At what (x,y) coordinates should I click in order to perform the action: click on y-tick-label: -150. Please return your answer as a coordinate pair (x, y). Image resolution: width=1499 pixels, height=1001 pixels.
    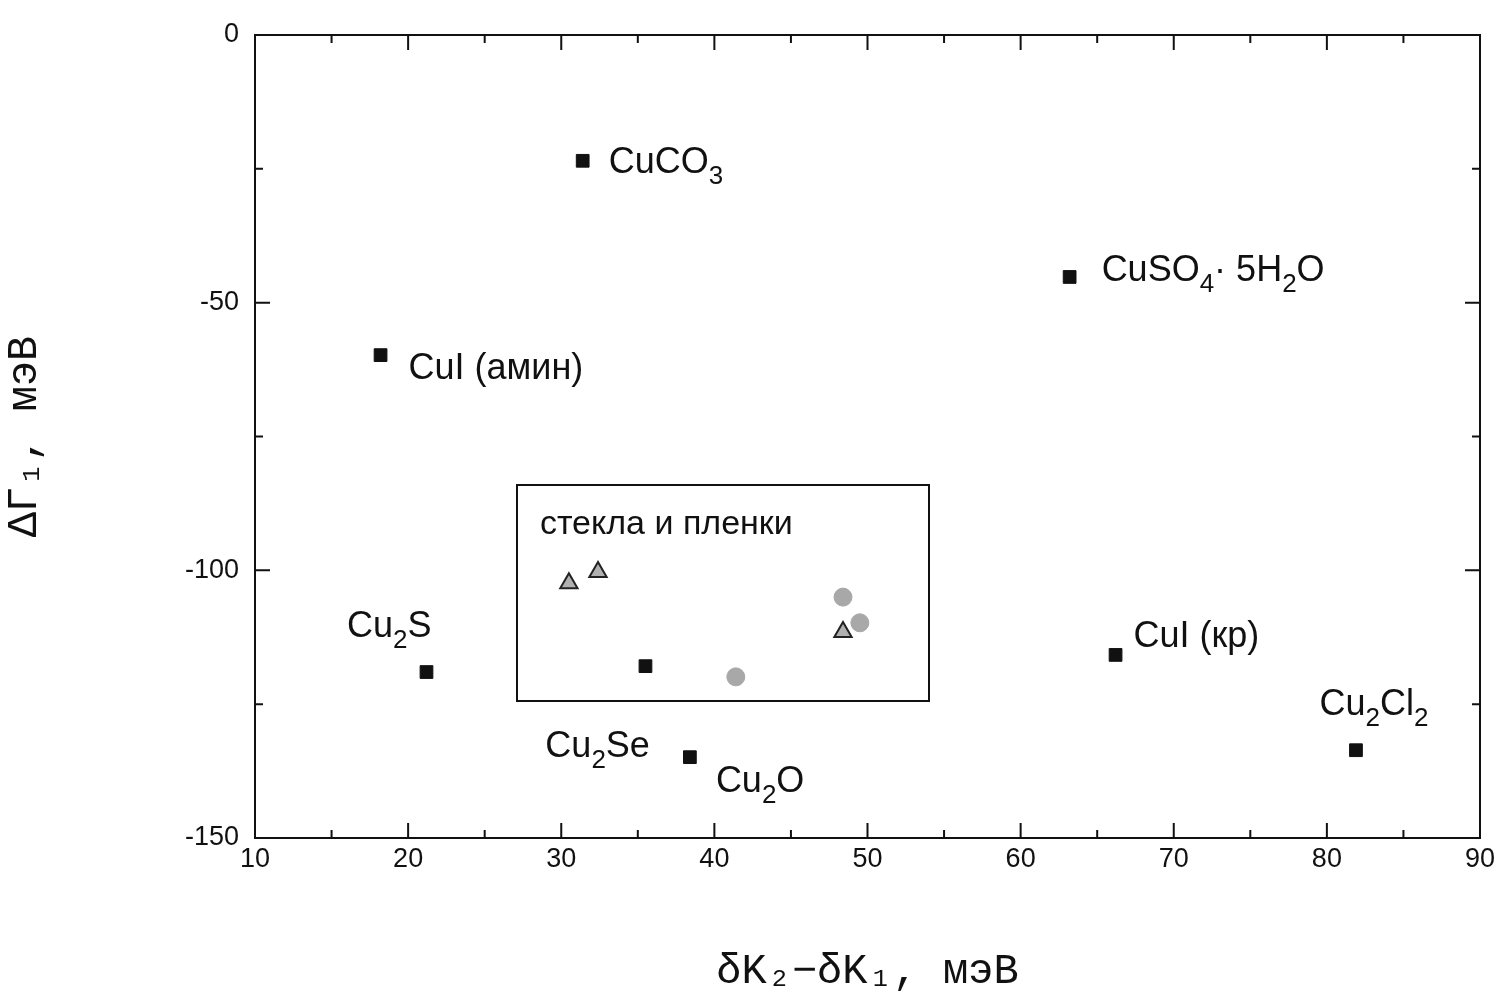
    Looking at the image, I should click on (211, 836).